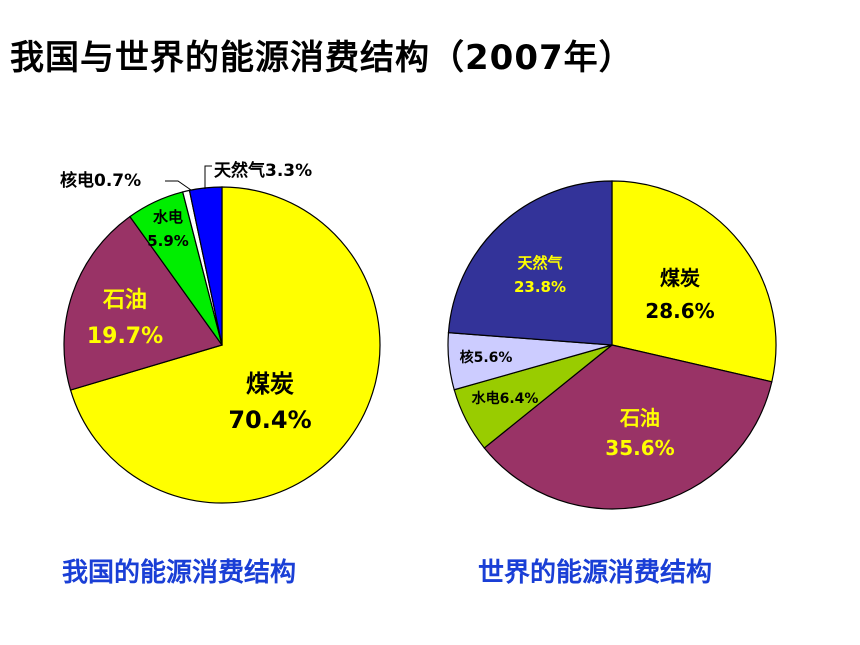  What do you see at coordinates (679, 311) in the screenshot?
I see `world-label-coal-value: 28.6%` at bounding box center [679, 311].